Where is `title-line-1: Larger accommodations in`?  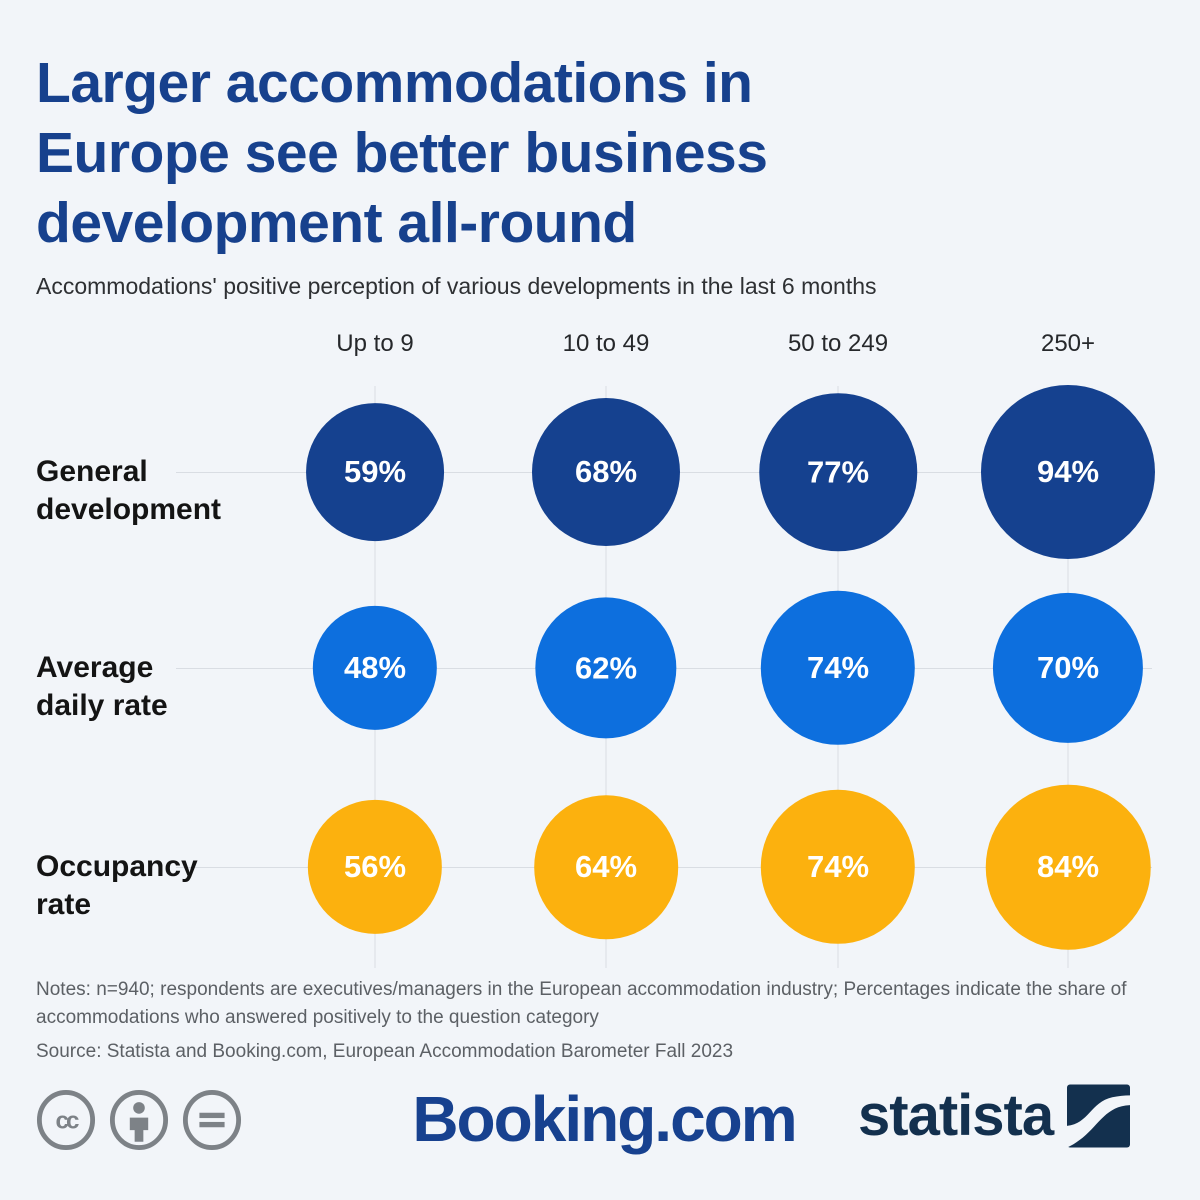
title-line-1: Larger accommodations in is located at coordinates (394, 83).